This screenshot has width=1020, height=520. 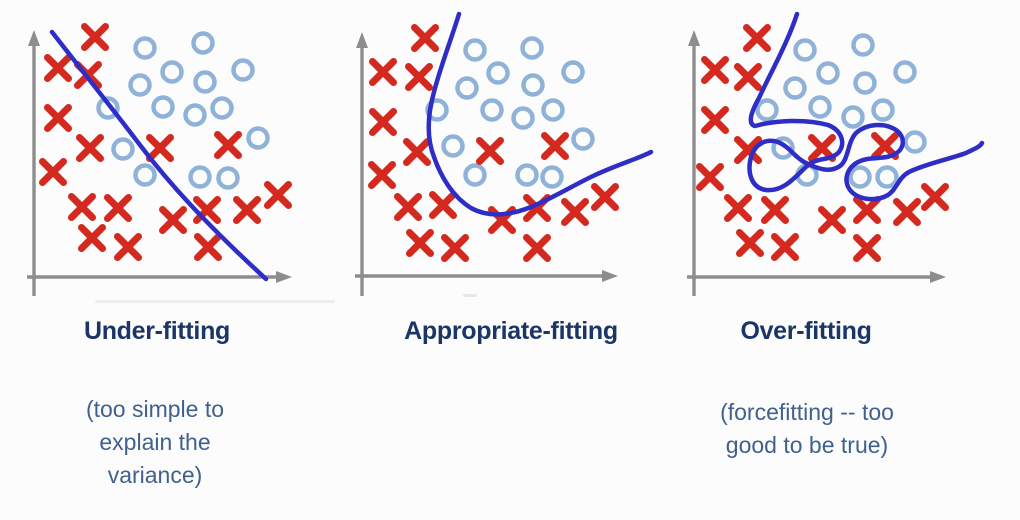 I want to click on over-fitting-x-axis-arrow-icon, so click(x=938, y=277).